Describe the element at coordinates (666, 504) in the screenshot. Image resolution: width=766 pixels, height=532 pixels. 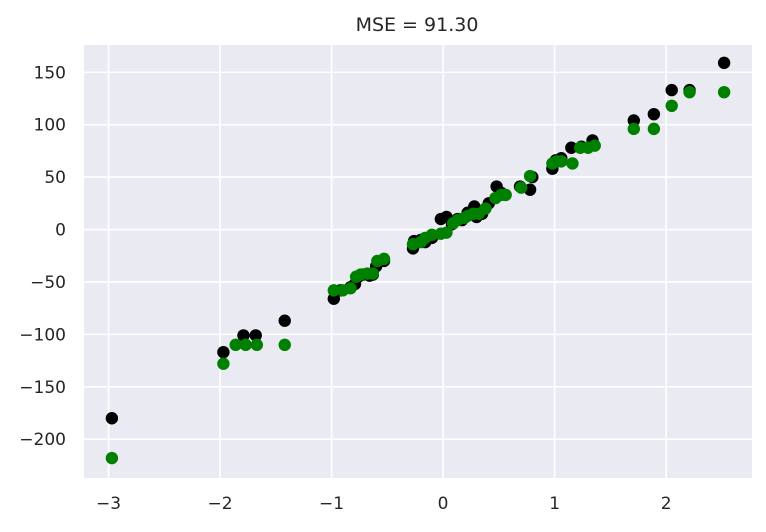
I see `x-tick-label: 2` at that location.